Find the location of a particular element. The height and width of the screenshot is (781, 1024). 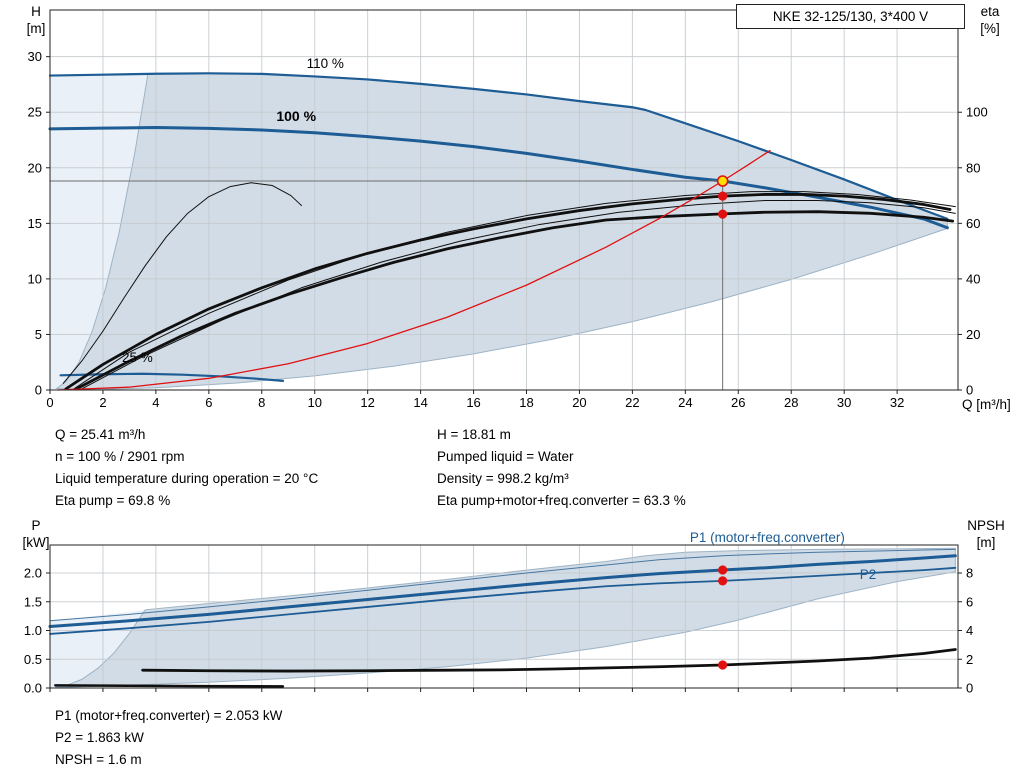

y-right-tick-label: 40 is located at coordinates (973, 278).